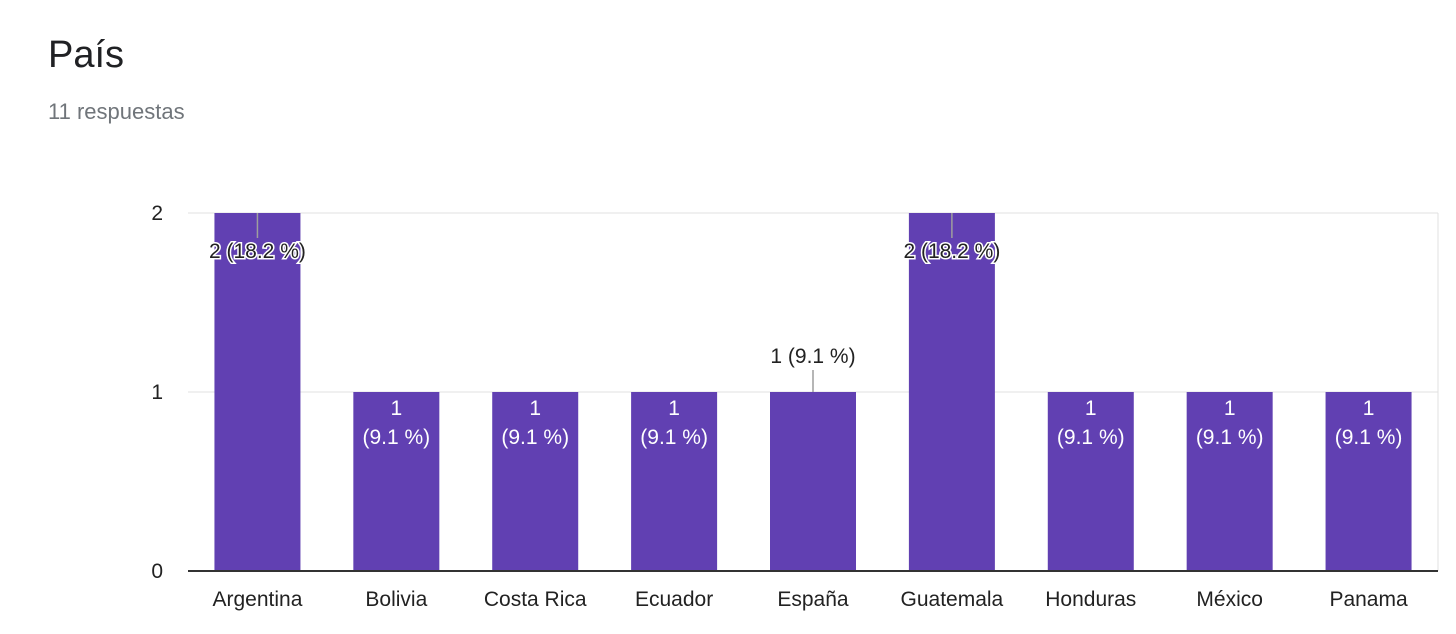 Image resolution: width=1456 pixels, height=634 pixels. I want to click on bar-bolivia, so click(396, 481).